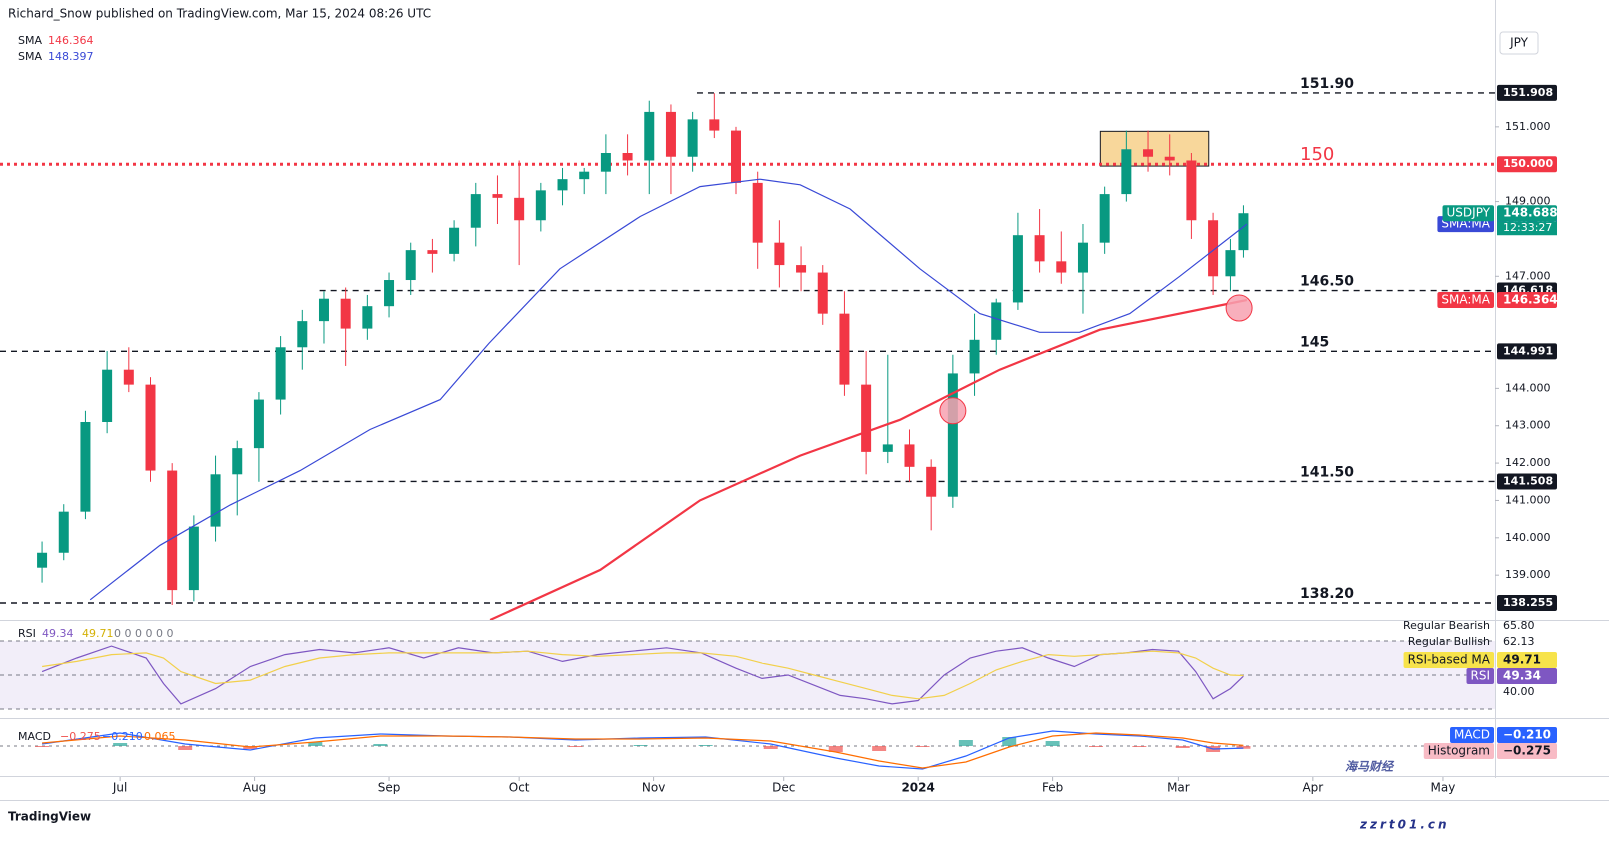  Describe the element at coordinates (1404, 825) in the screenshot. I see `watermark-url: zzrt01.cn` at that location.